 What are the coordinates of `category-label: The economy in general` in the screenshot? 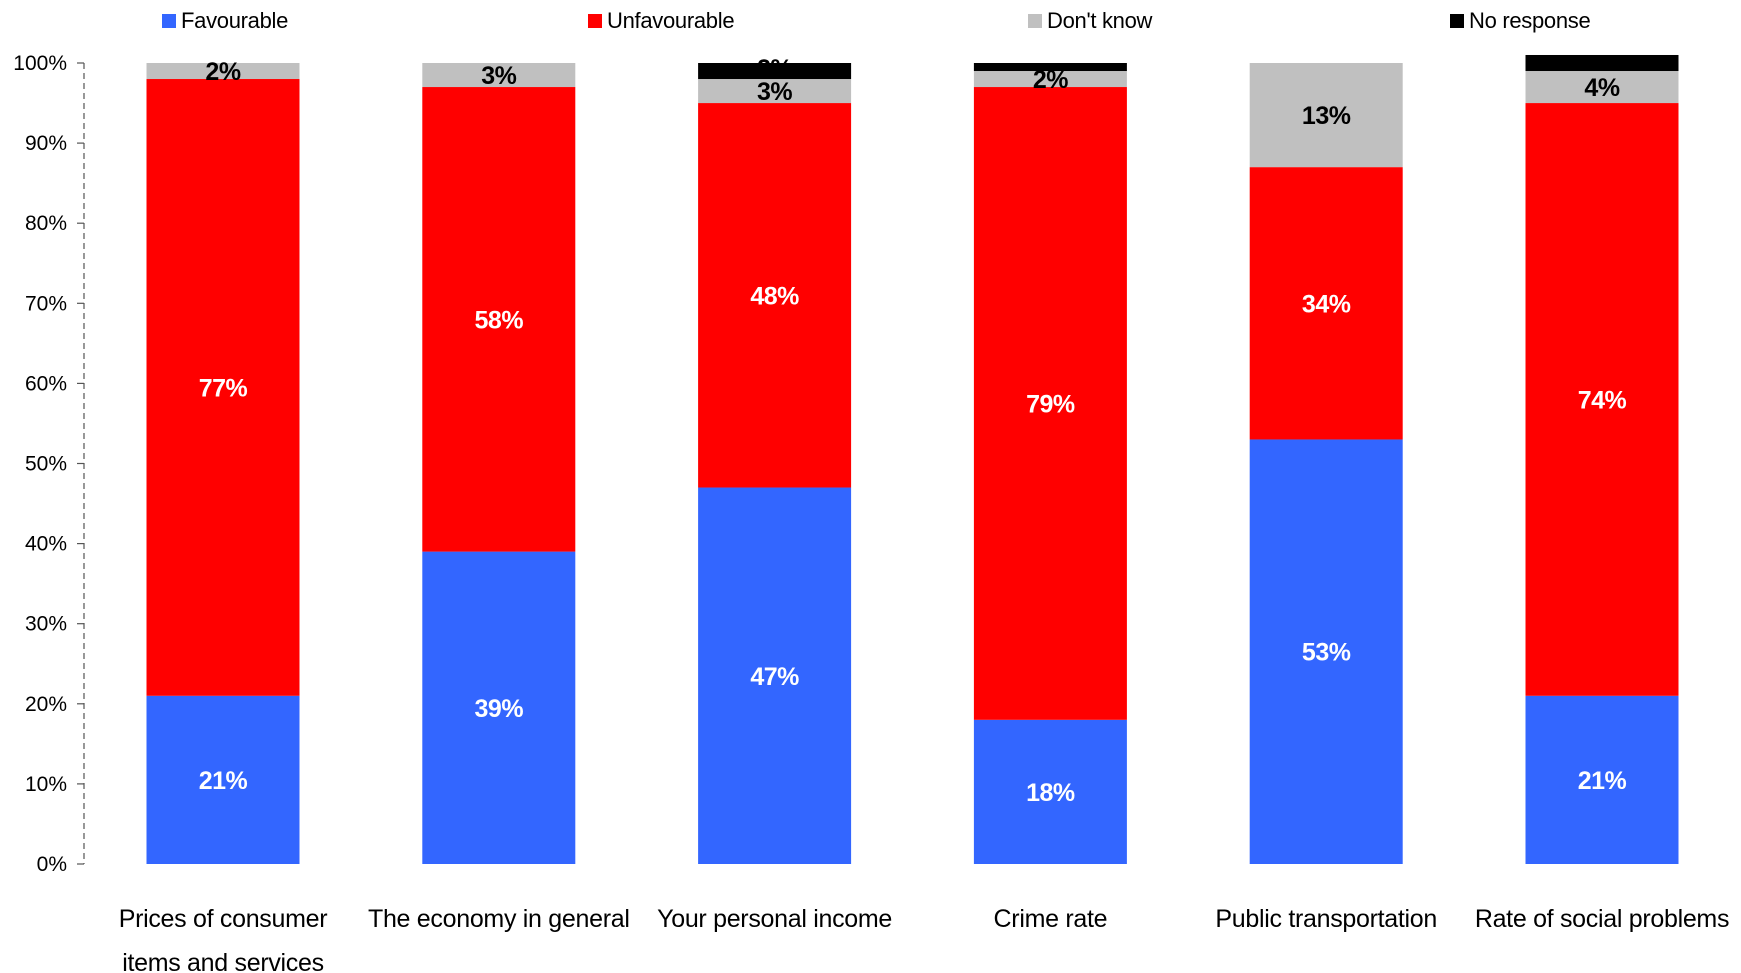 It's located at (499, 919).